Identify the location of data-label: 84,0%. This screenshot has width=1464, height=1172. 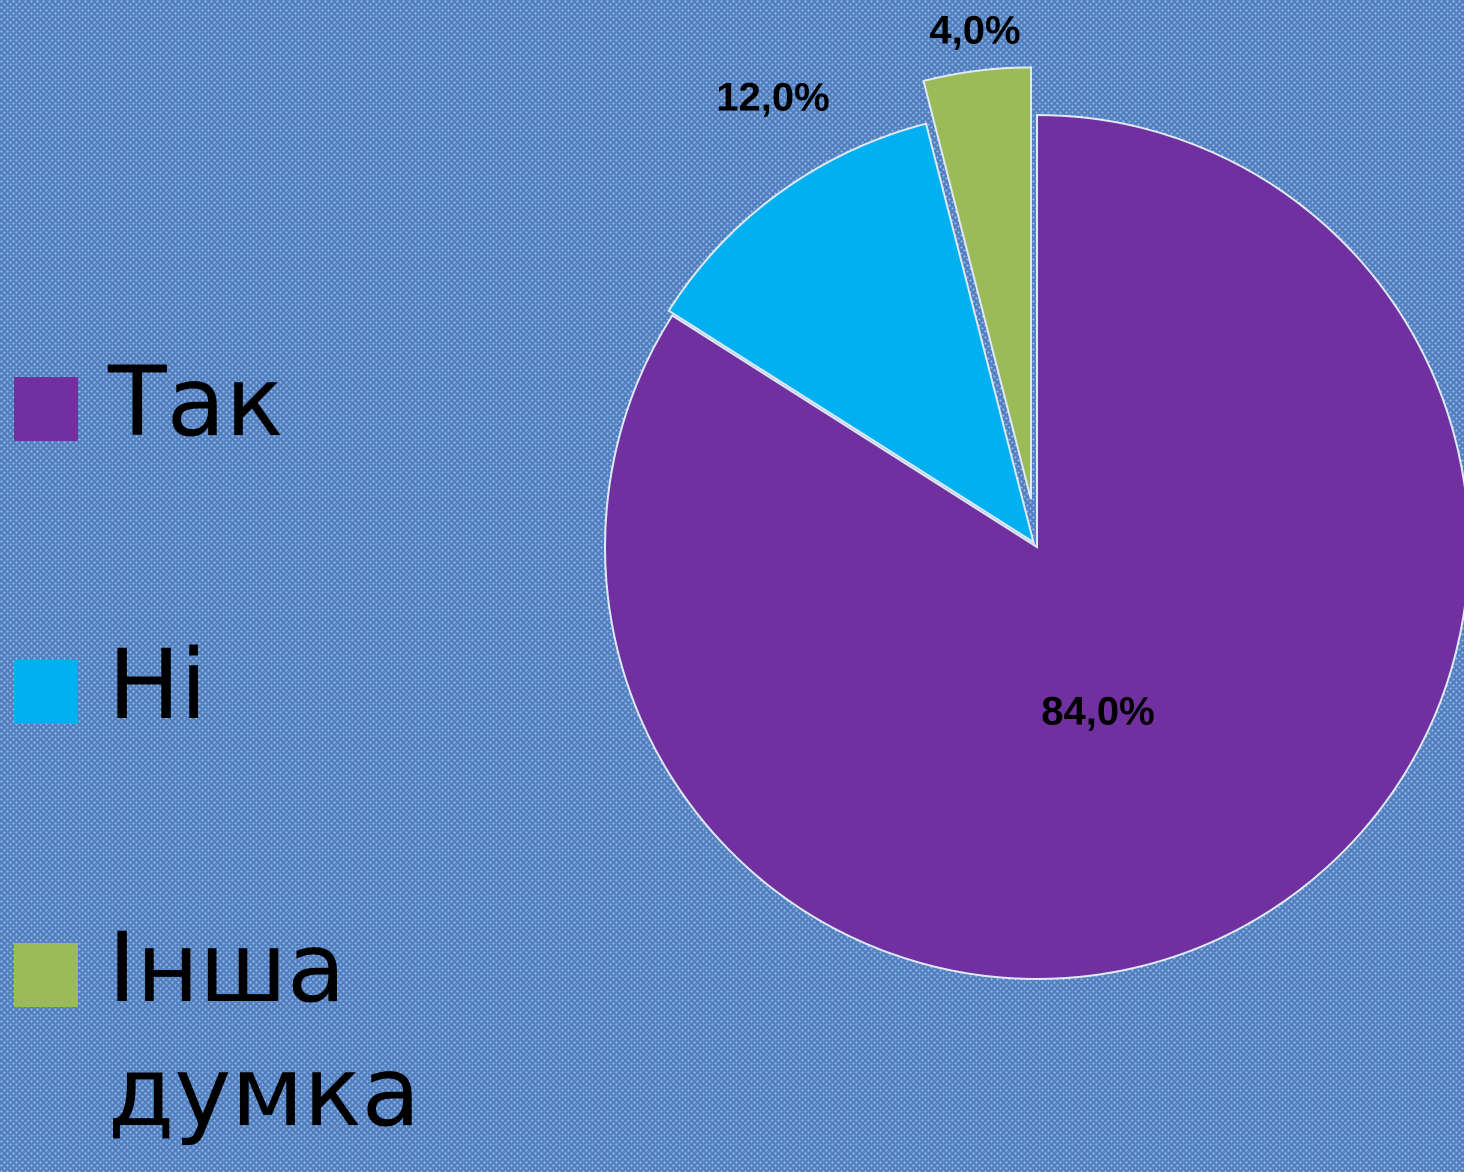
(1097, 712).